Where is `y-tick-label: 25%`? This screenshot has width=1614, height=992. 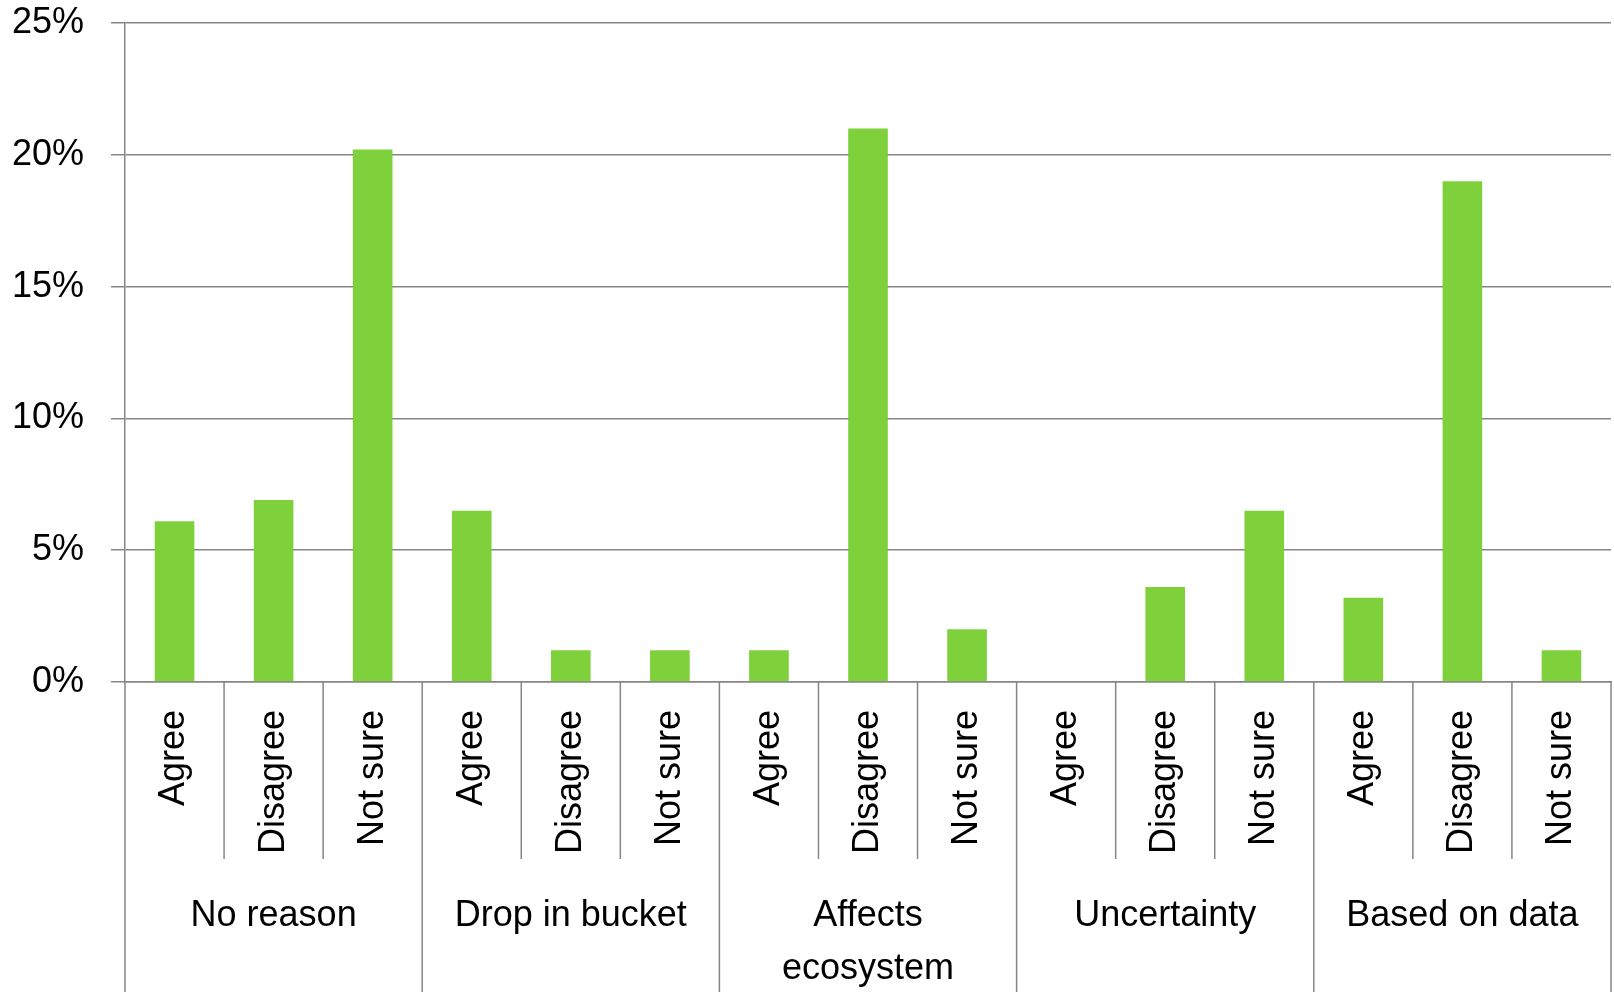 y-tick-label: 25% is located at coordinates (47, 20).